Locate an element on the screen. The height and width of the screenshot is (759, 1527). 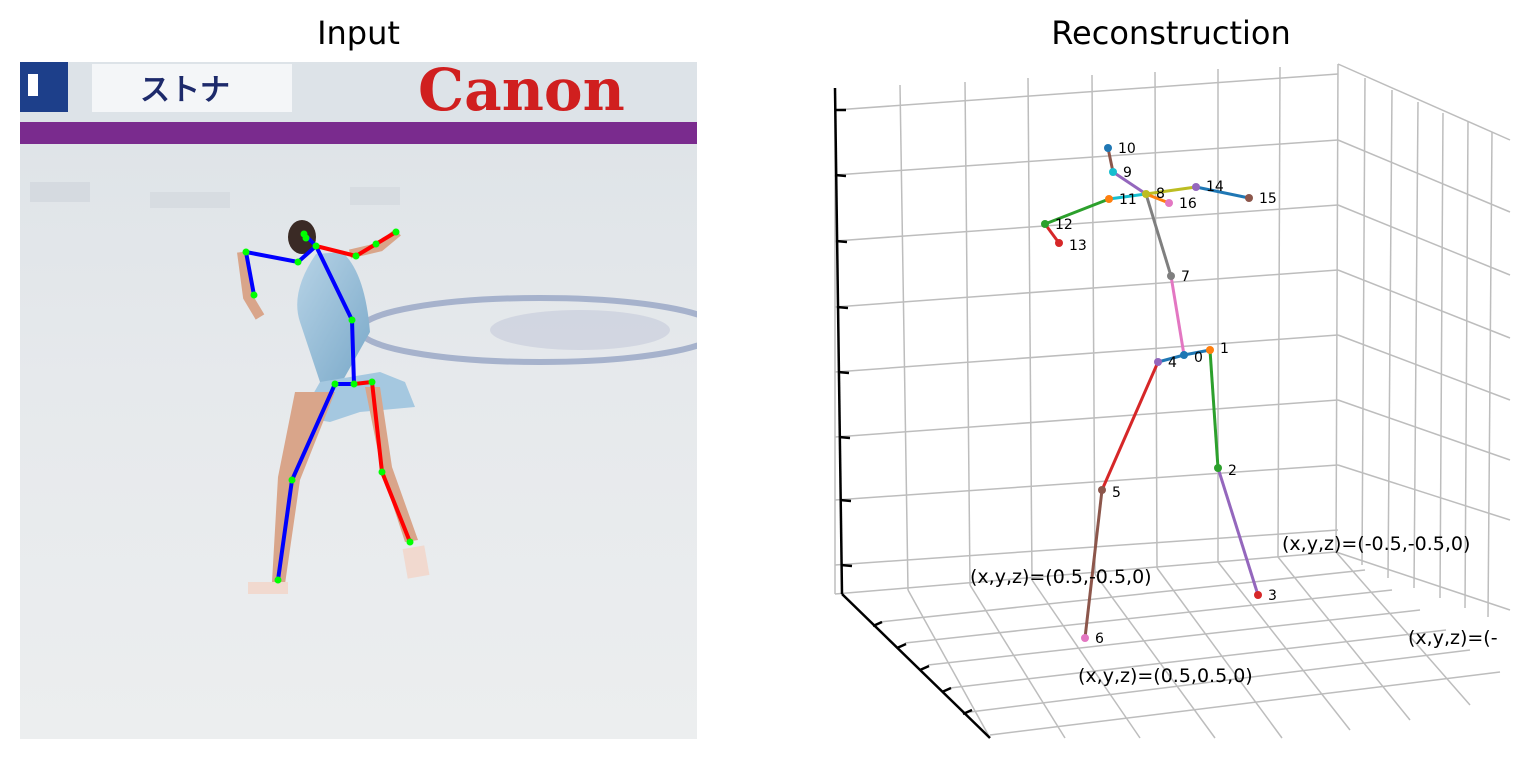
joint-label-2: 2 is located at coordinates (1232, 471).